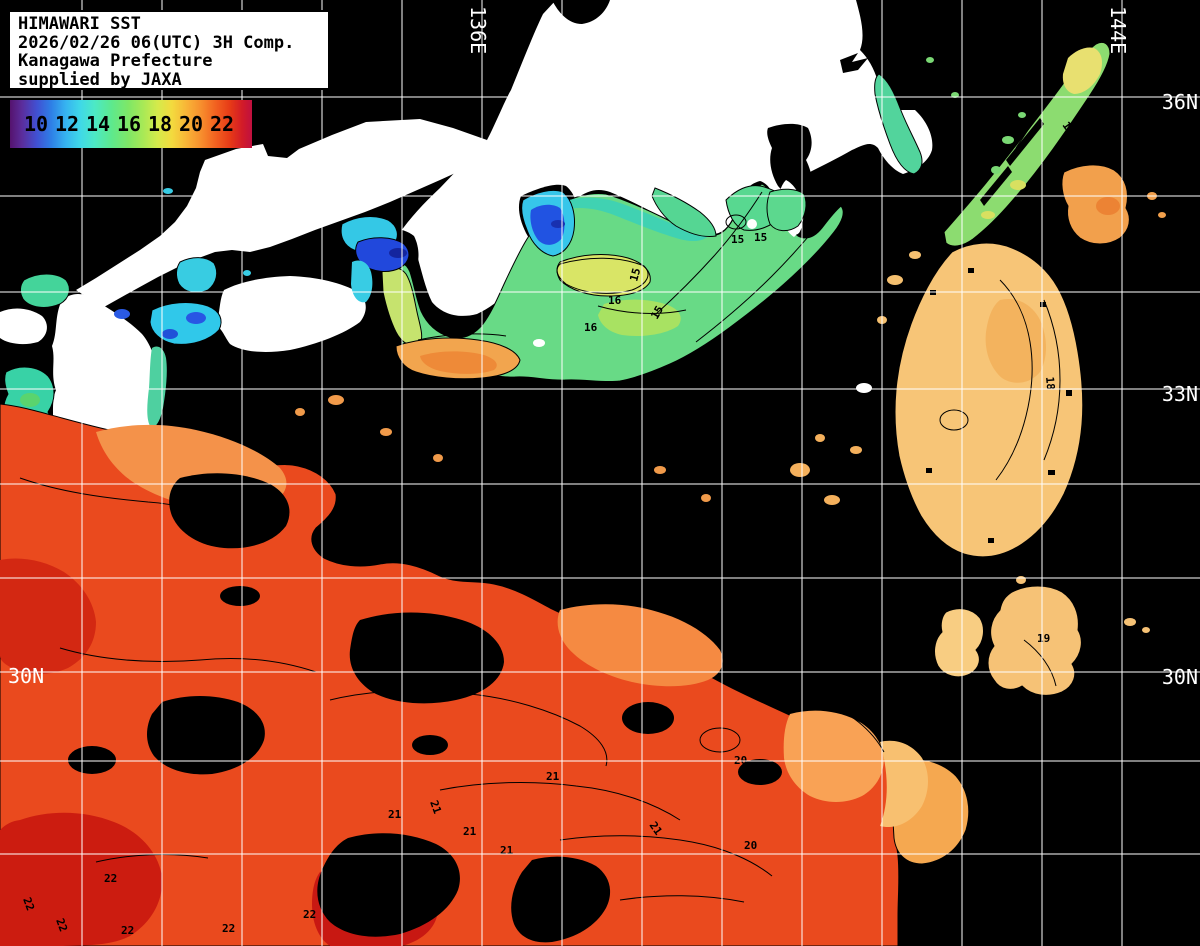 The height and width of the screenshot is (946, 1200). I want to click on colorbar-tick: 14, so click(98, 124).